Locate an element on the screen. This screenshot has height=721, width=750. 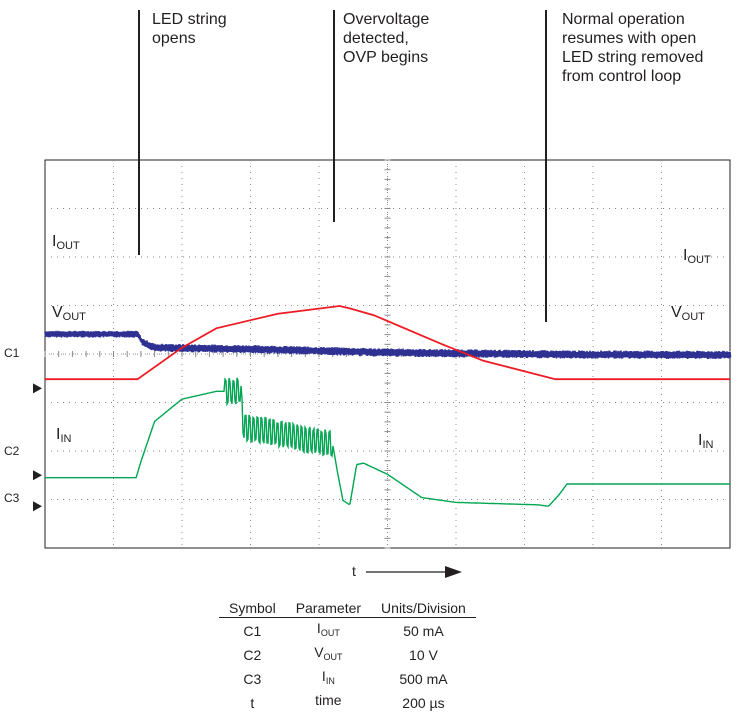
trace-label-vout-left: VOUT is located at coordinates (69, 313).